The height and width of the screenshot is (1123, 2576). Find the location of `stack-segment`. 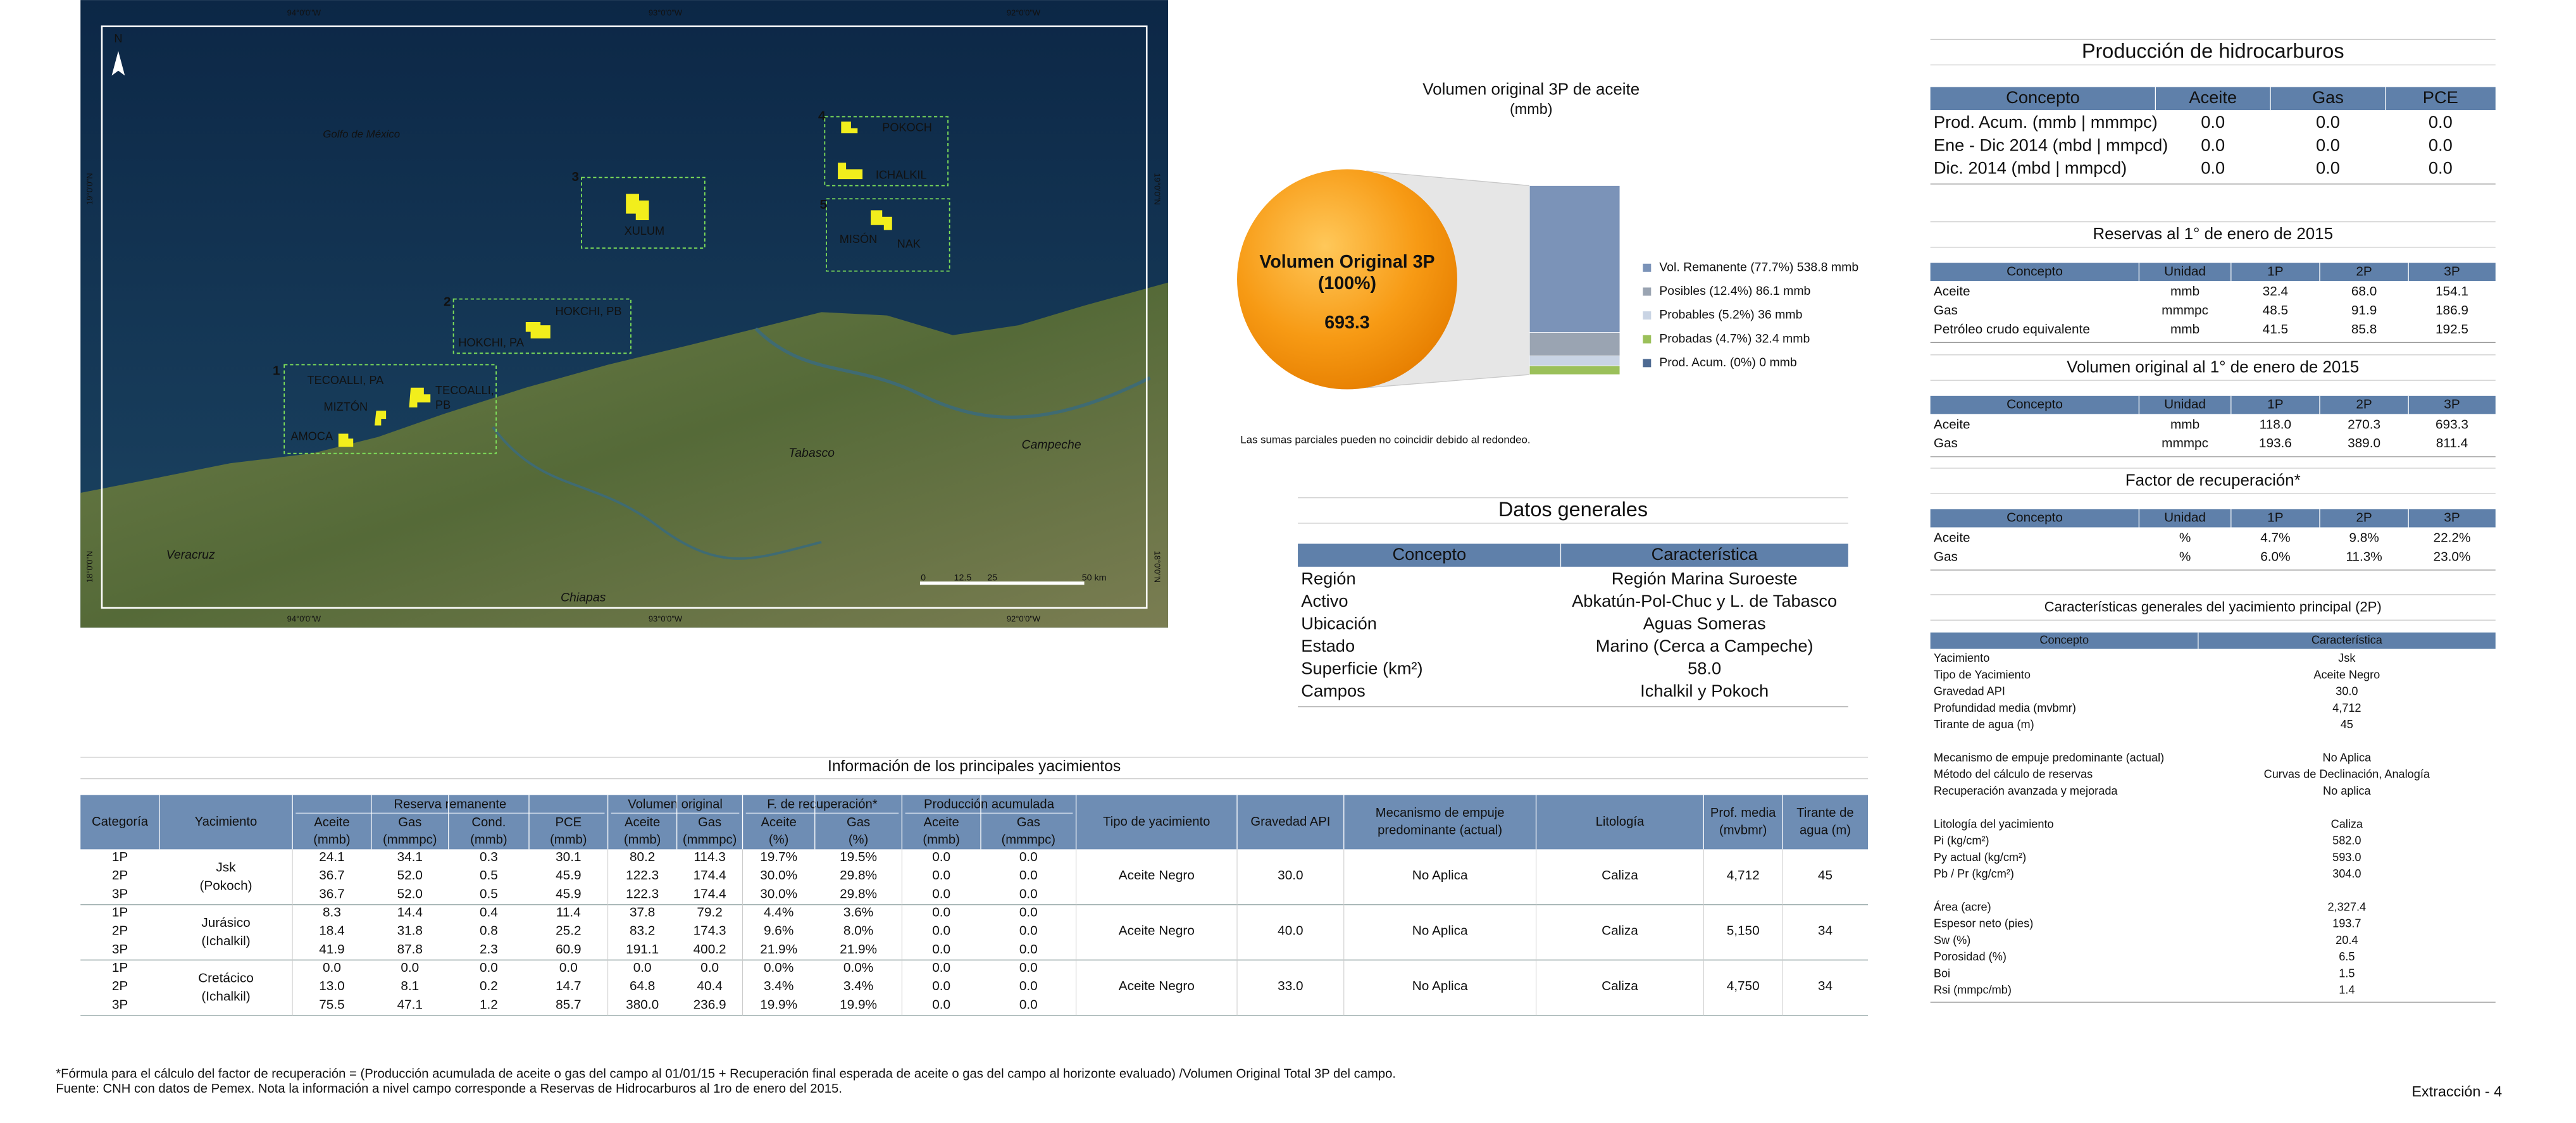

stack-segment is located at coordinates (1575, 259).